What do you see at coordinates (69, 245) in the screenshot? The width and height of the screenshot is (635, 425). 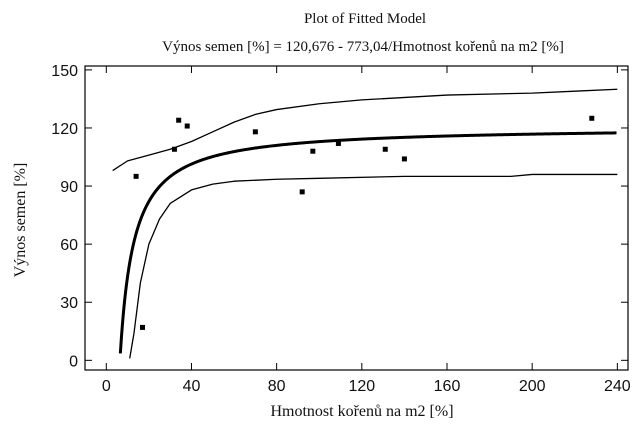 I see `y-tick-label: 60` at bounding box center [69, 245].